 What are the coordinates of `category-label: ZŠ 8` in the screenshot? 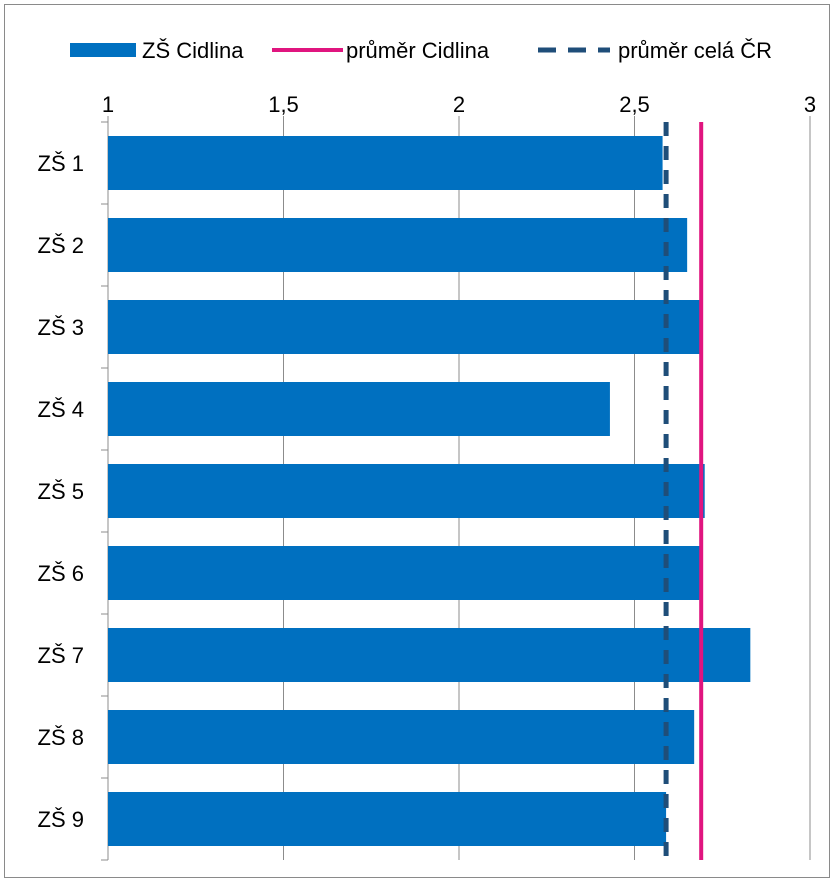 It's located at (61, 737).